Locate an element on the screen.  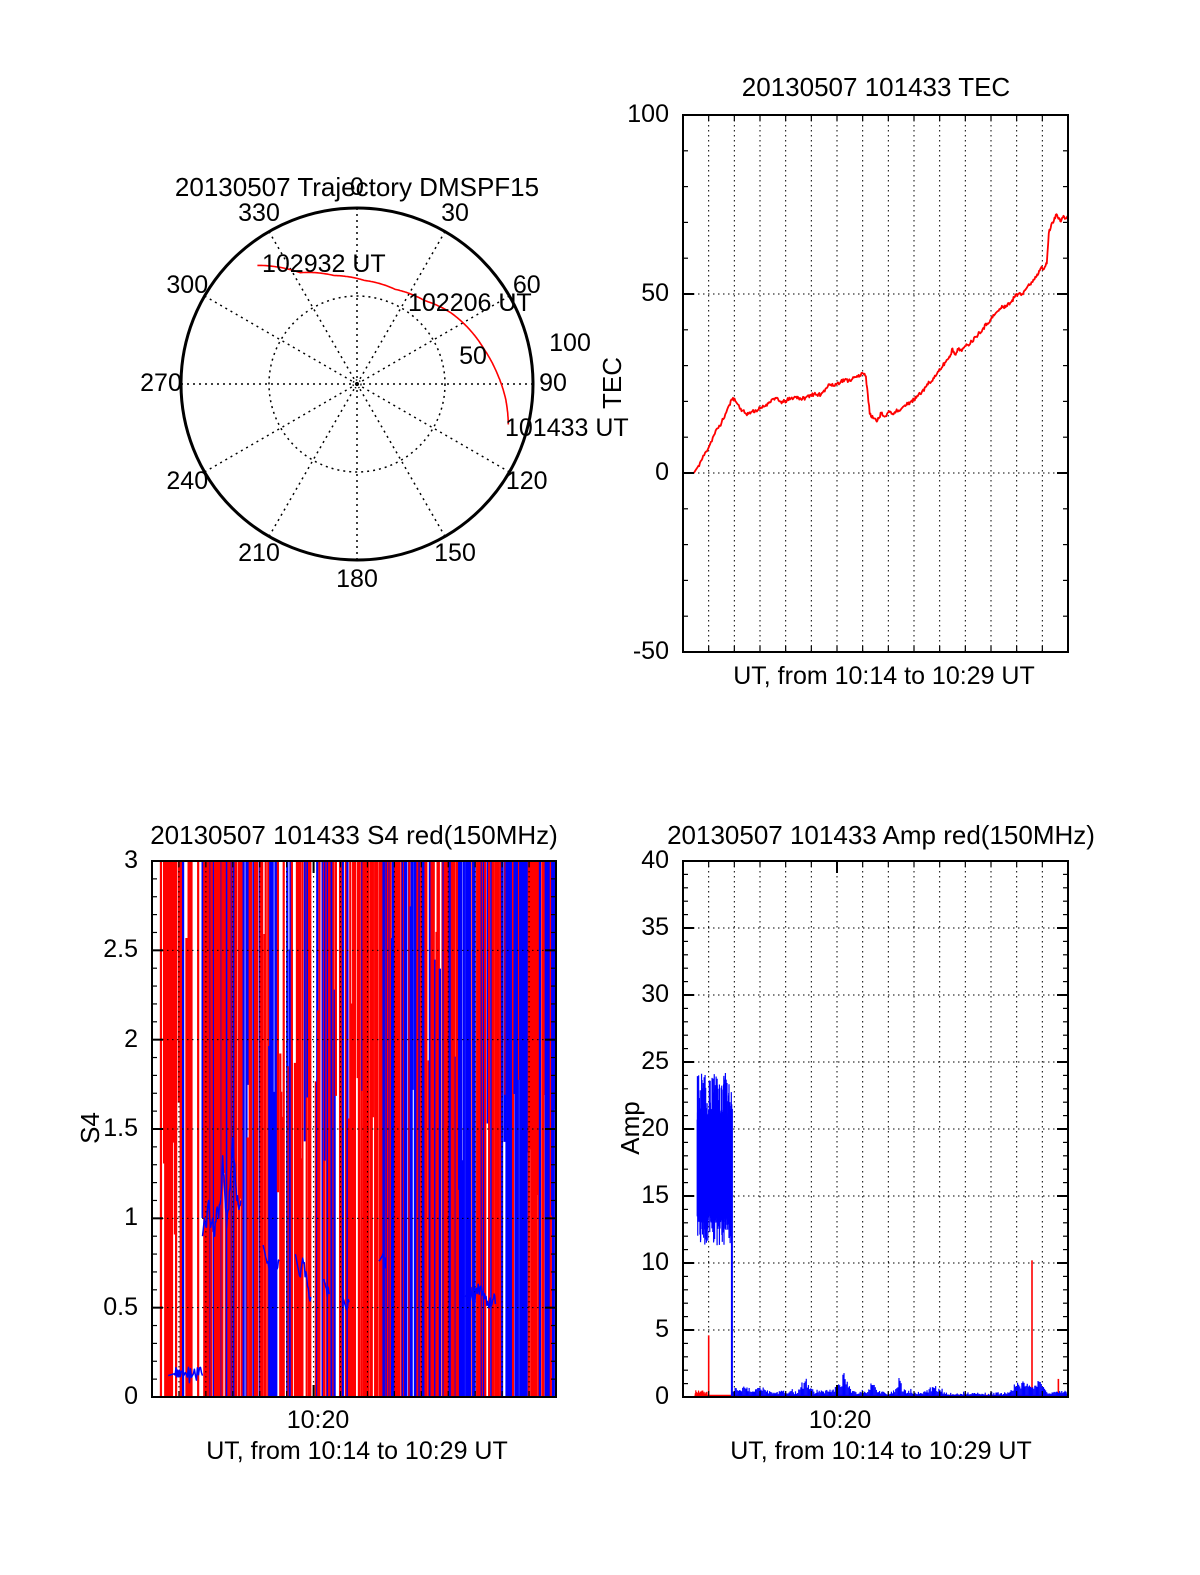
trajectory-annotation-start: 102932 UT is located at coordinates (324, 264).